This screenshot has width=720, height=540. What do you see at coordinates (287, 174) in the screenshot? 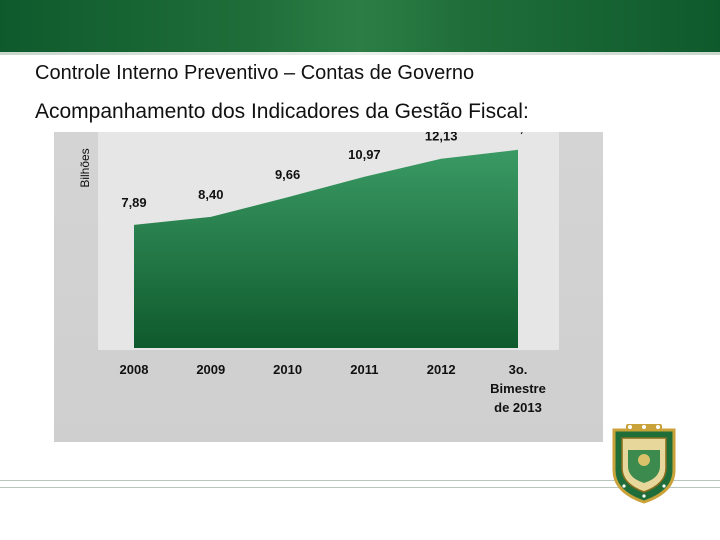
I see `data-label: 9,66` at bounding box center [287, 174].